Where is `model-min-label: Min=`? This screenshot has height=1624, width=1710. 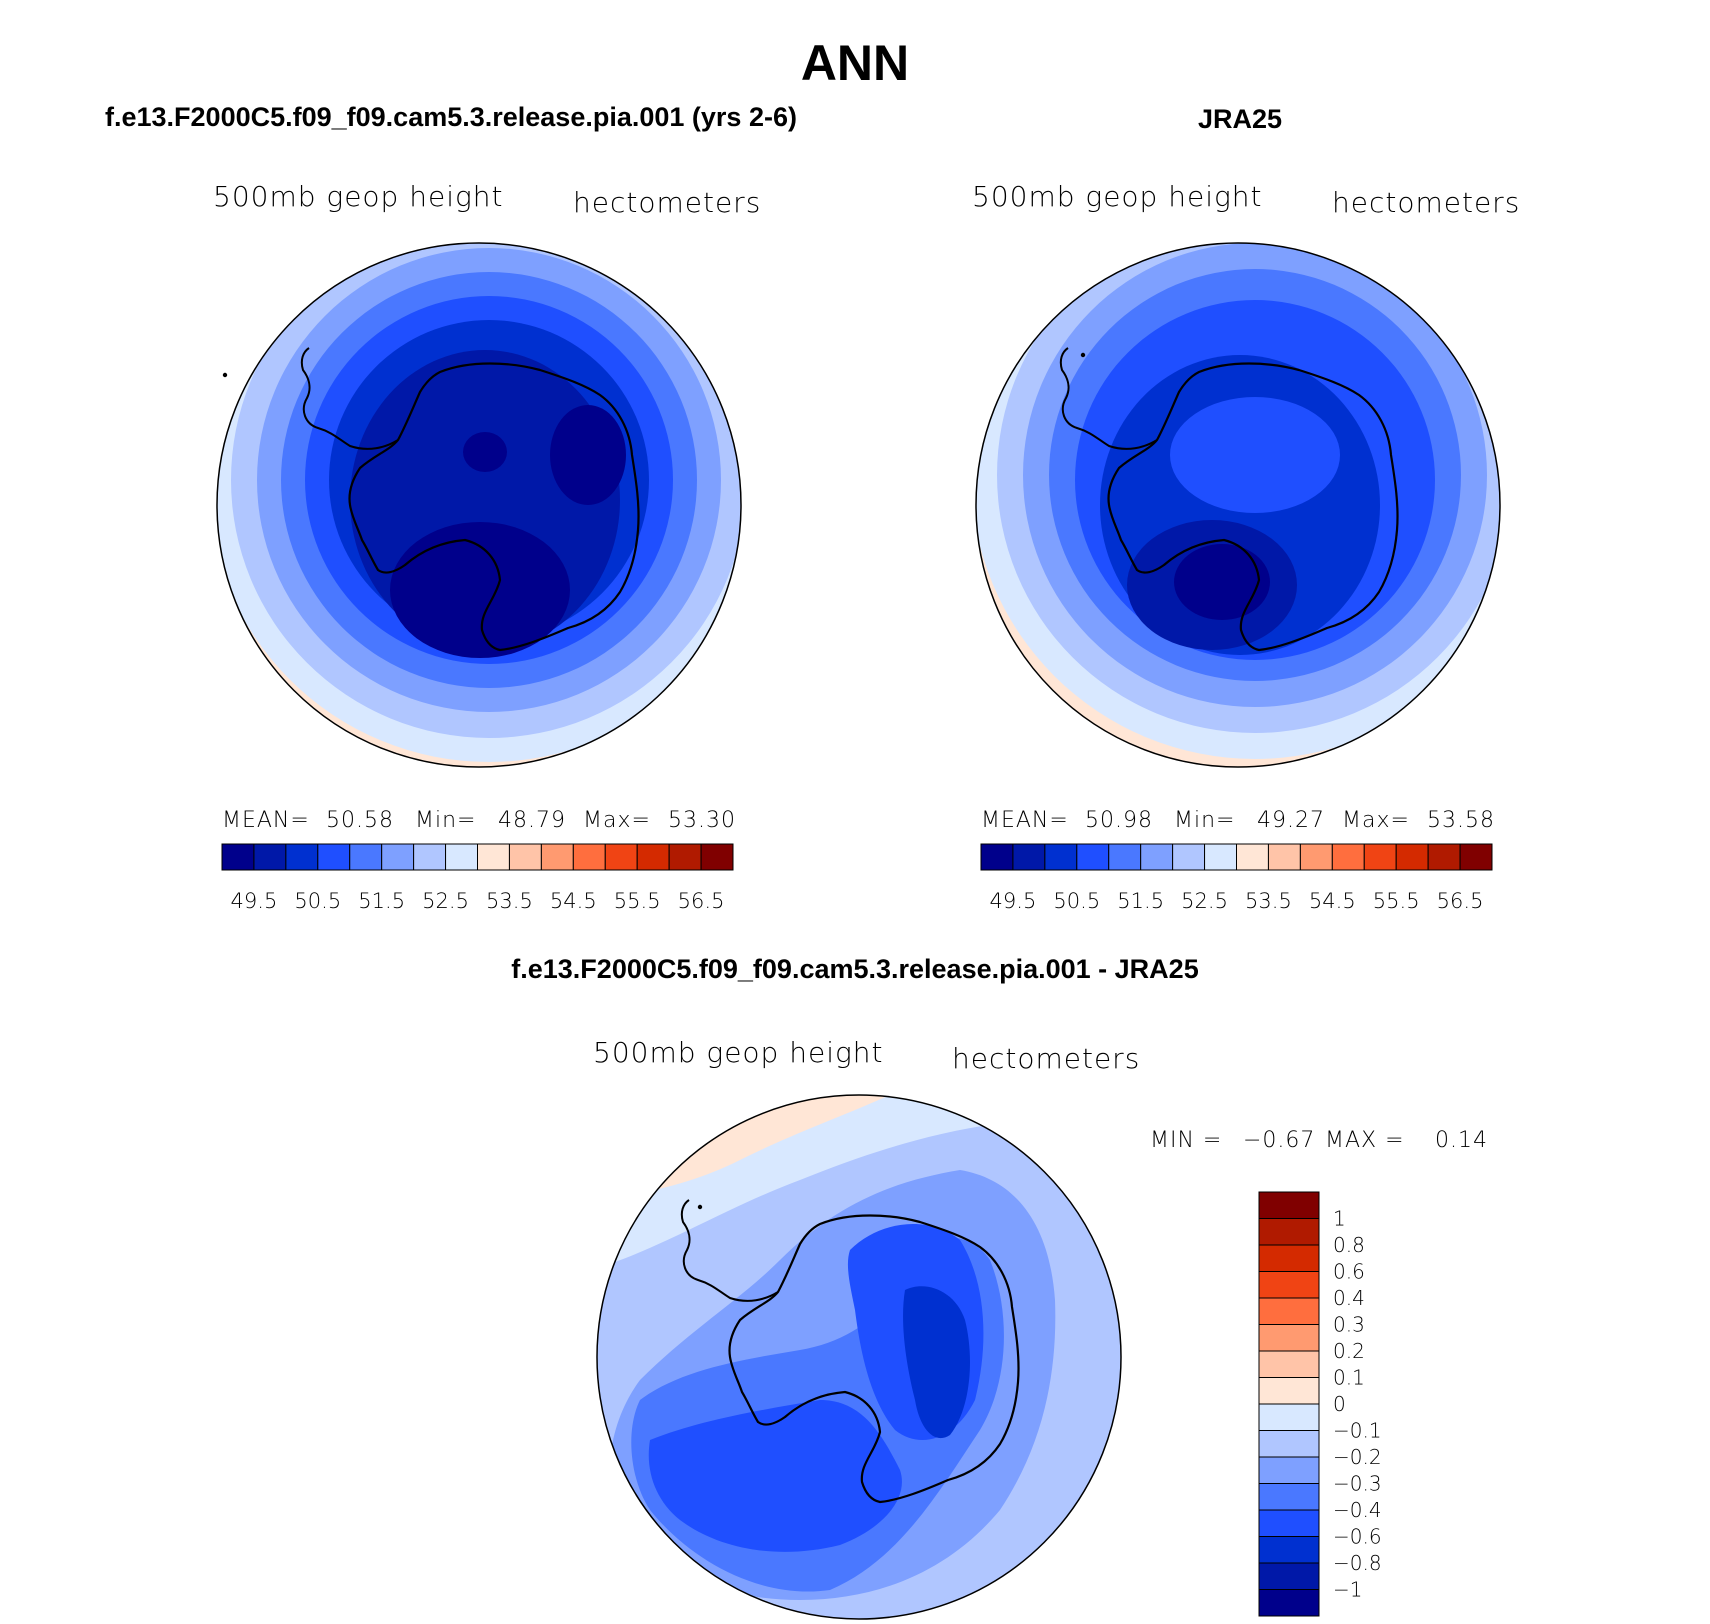 model-min-label: Min= is located at coordinates (446, 820).